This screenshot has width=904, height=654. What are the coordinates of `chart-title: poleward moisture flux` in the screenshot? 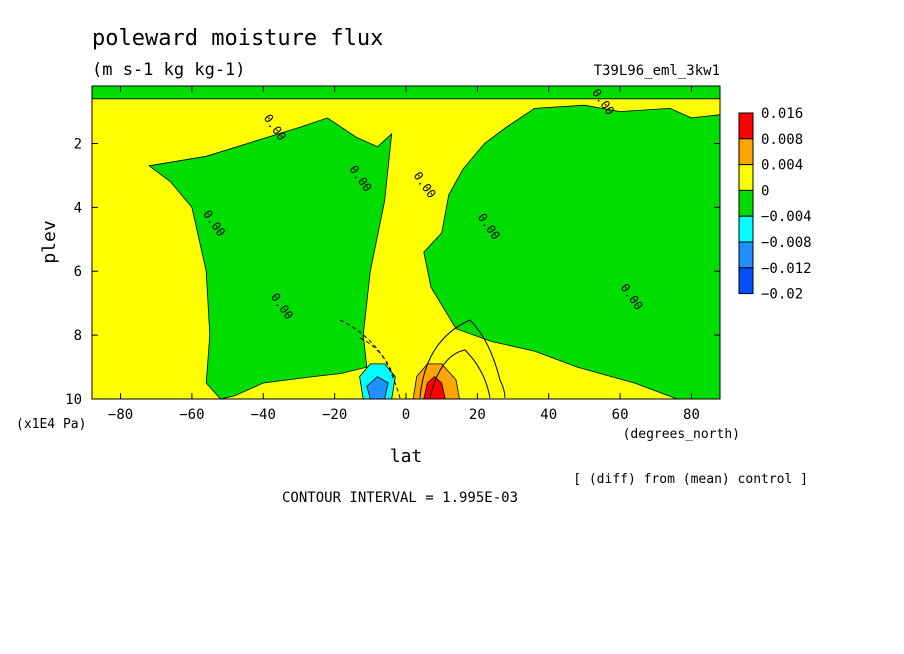 It's located at (237, 38).